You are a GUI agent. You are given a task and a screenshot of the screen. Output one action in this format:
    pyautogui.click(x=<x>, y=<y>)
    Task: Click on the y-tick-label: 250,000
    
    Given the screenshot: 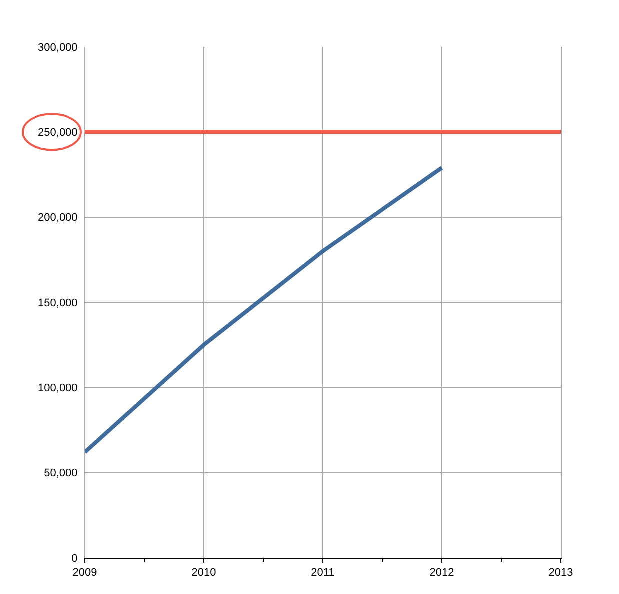 What is the action you would take?
    pyautogui.click(x=58, y=133)
    